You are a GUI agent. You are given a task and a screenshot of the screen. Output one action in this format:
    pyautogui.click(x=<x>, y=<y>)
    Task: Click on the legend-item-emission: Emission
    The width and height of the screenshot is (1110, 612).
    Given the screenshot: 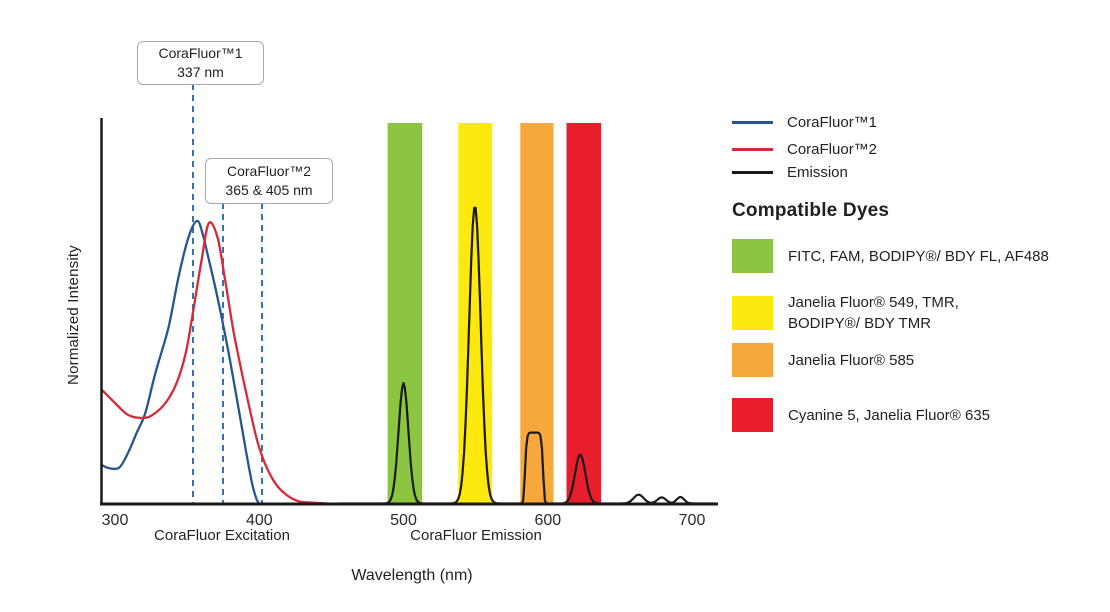 What is the action you would take?
    pyautogui.click(x=790, y=172)
    